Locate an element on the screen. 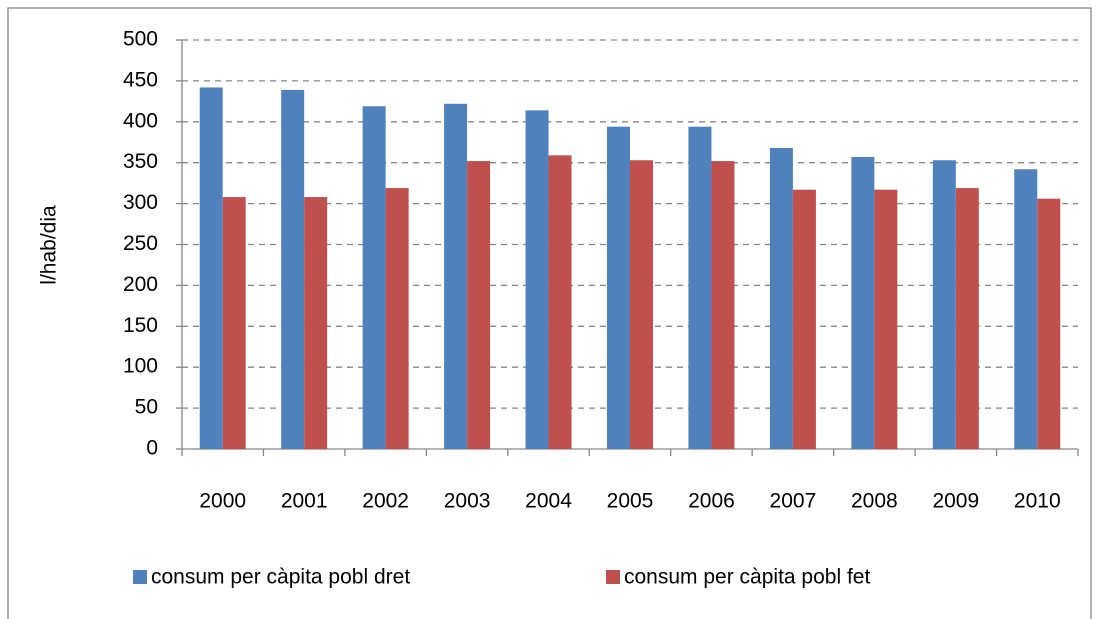 This screenshot has height=619, width=1100. x-tick-label: 2004 is located at coordinates (548, 501).